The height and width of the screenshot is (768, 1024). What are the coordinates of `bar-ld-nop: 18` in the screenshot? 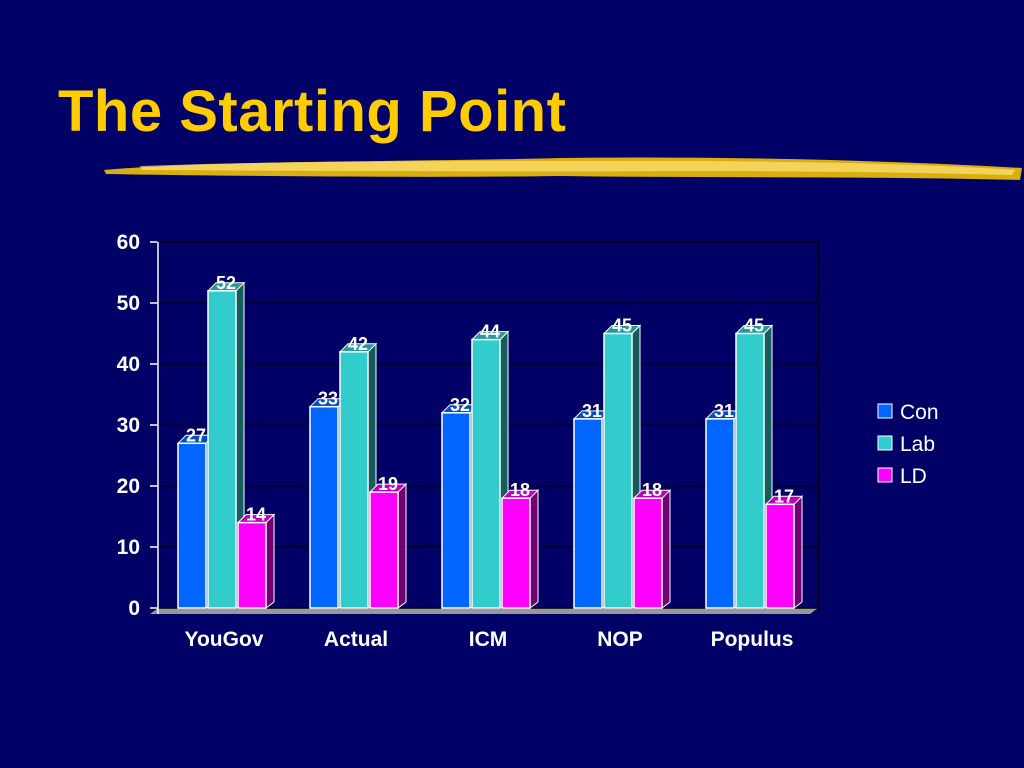 It's located at (652, 544).